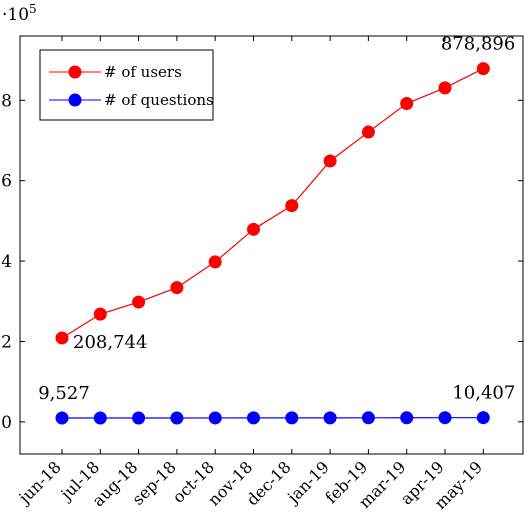 The width and height of the screenshot is (528, 528). Describe the element at coordinates (6, 101) in the screenshot. I see `y-tick-label: 8` at that location.